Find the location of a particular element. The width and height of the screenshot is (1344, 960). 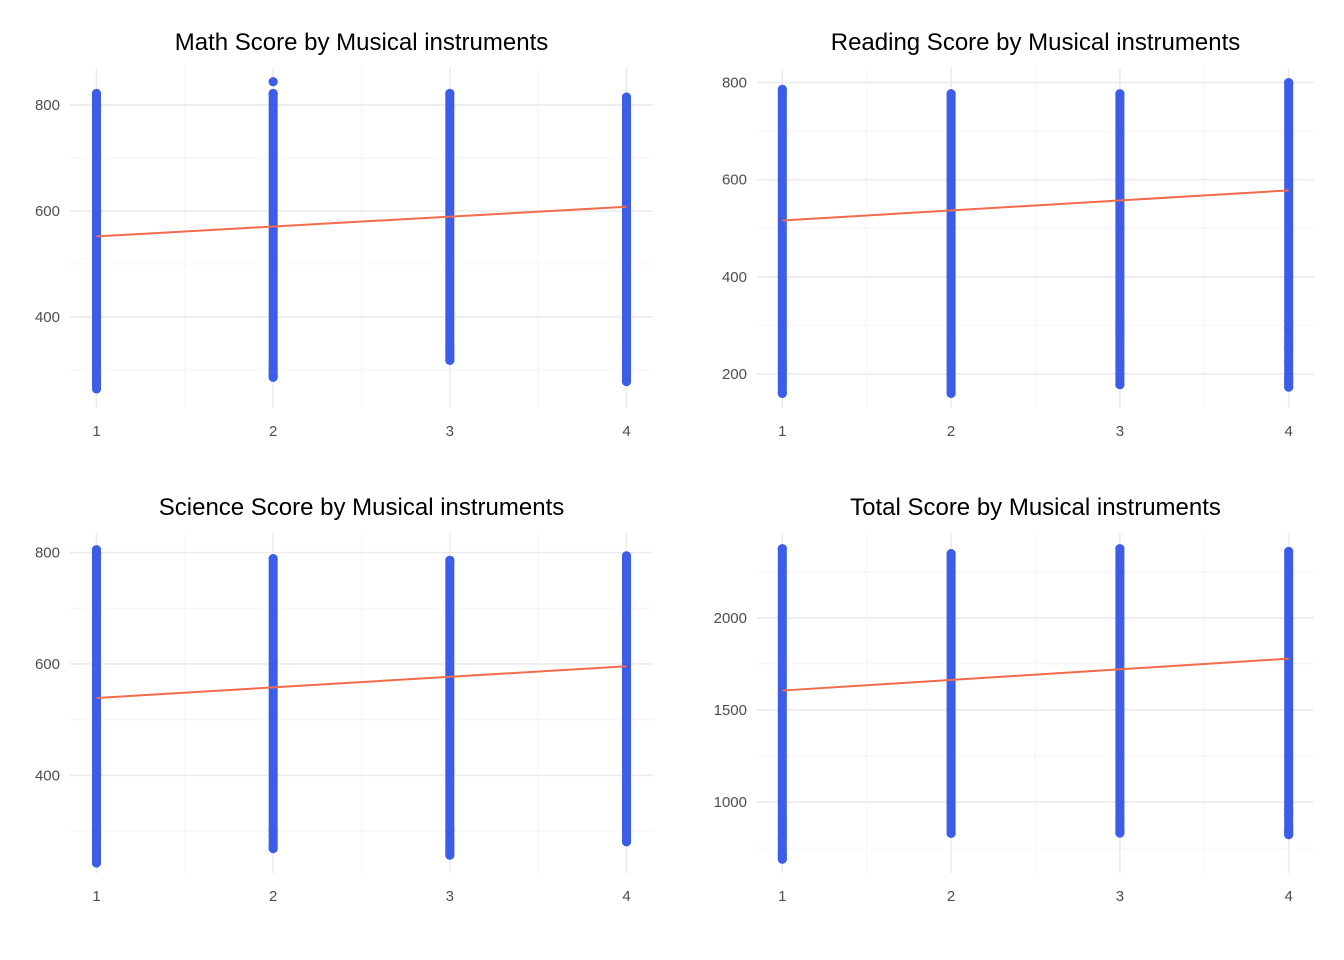

chart-title: Total Score by Musical instruments is located at coordinates (1035, 507).